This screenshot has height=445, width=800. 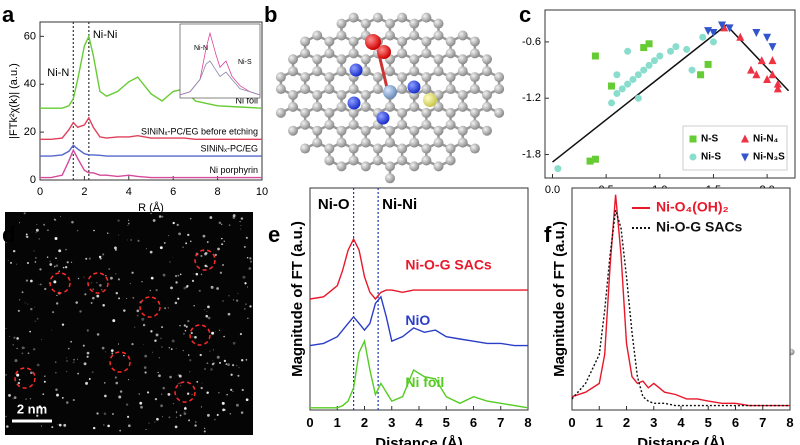 What do you see at coordinates (334, 204) in the screenshot?
I see `reference-label: Ni-O` at bounding box center [334, 204].